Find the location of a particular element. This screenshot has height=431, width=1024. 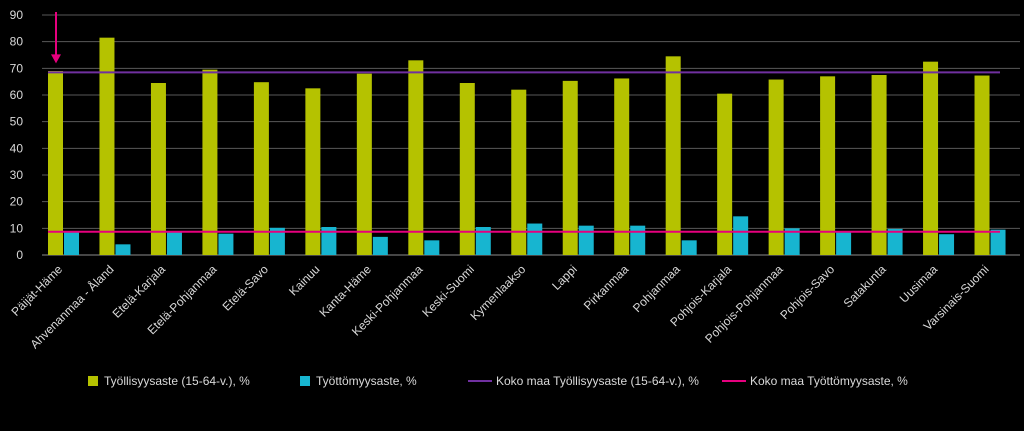

annotation is located at coordinates (56, 38).